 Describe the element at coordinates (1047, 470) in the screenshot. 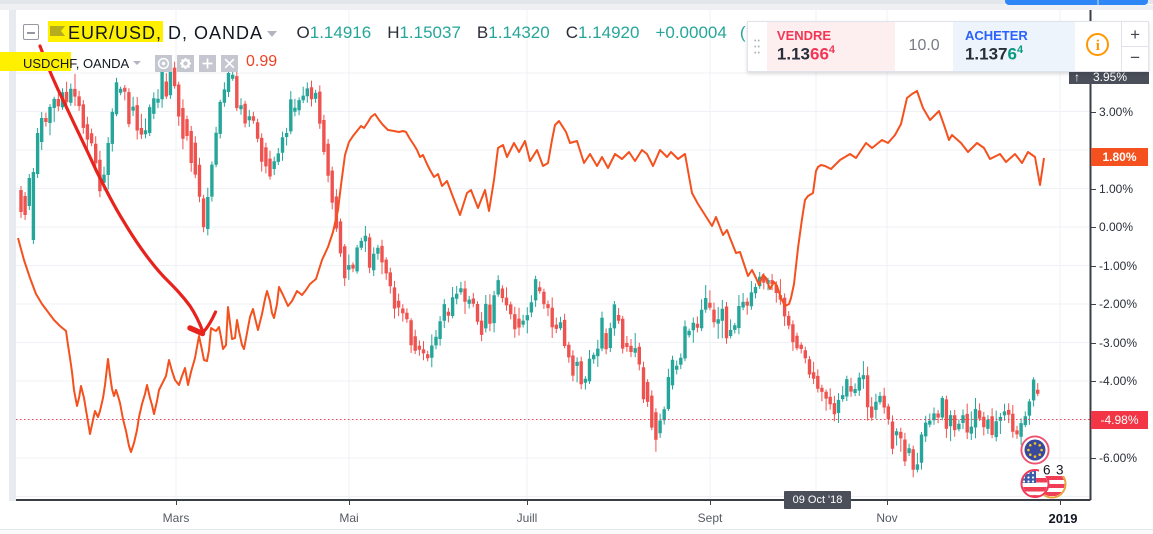

I see `svg-text: 6` at that location.